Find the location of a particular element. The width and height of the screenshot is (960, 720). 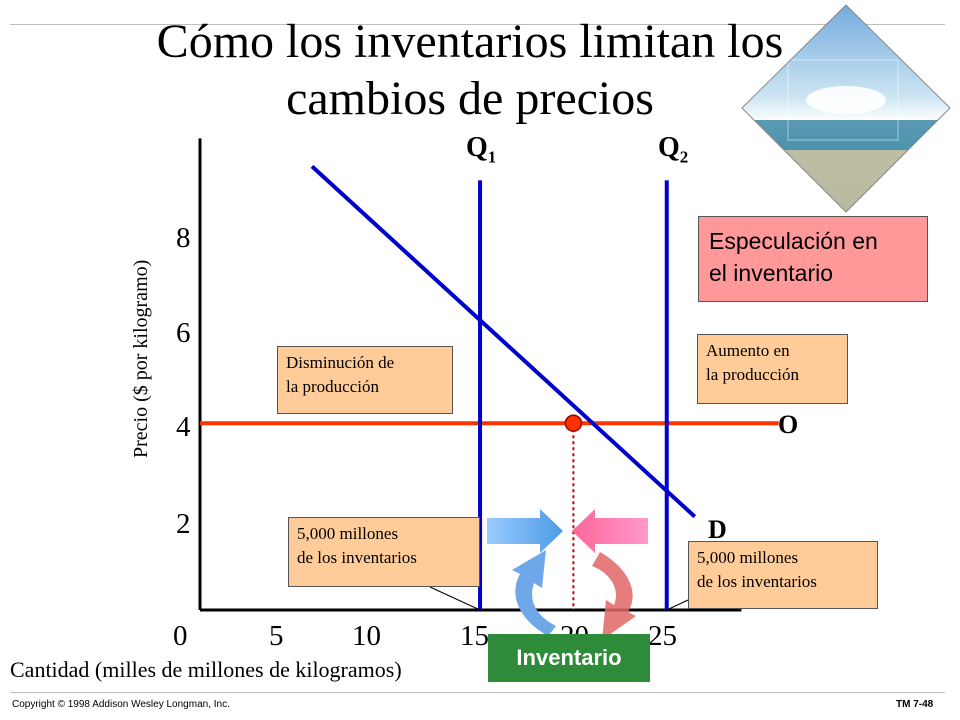

slide-title-line2: cambios de precios is located at coordinates (470, 98).